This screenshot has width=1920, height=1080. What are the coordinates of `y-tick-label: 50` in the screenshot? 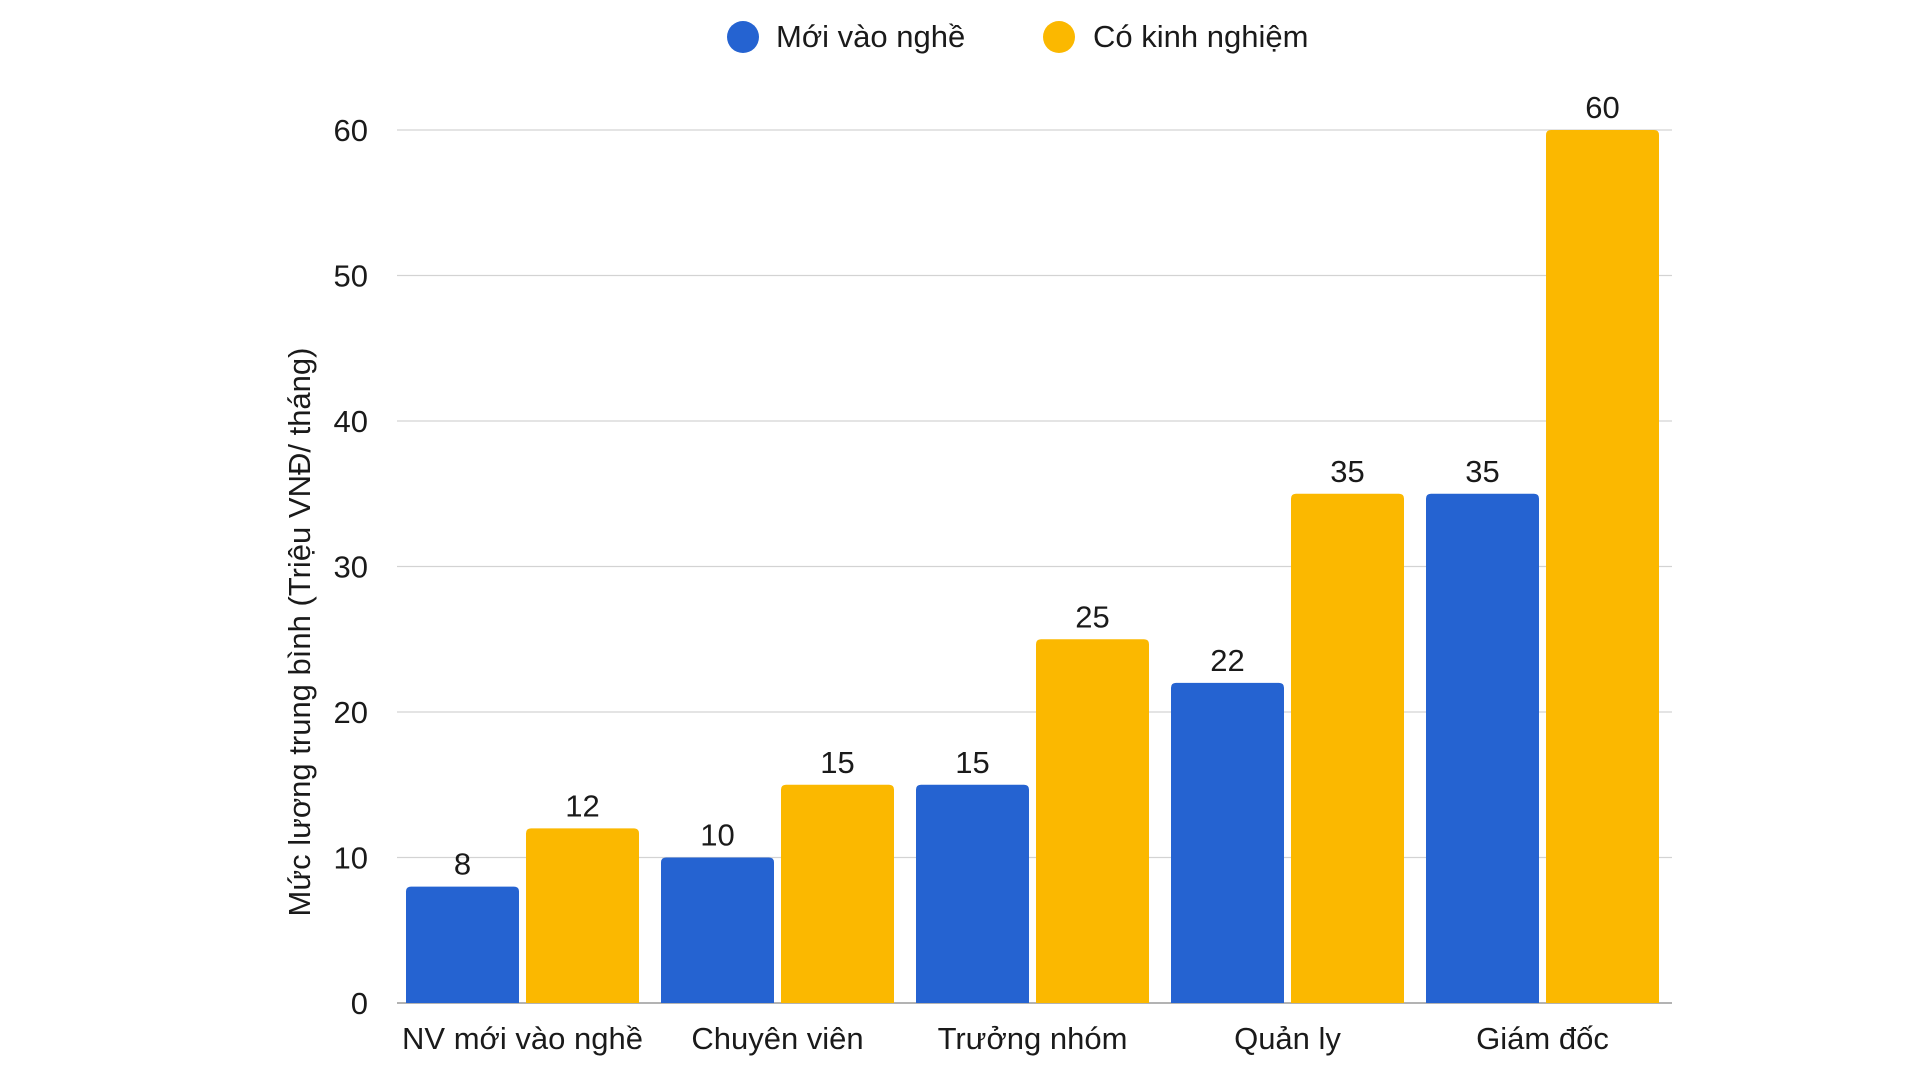 It's located at (351, 276).